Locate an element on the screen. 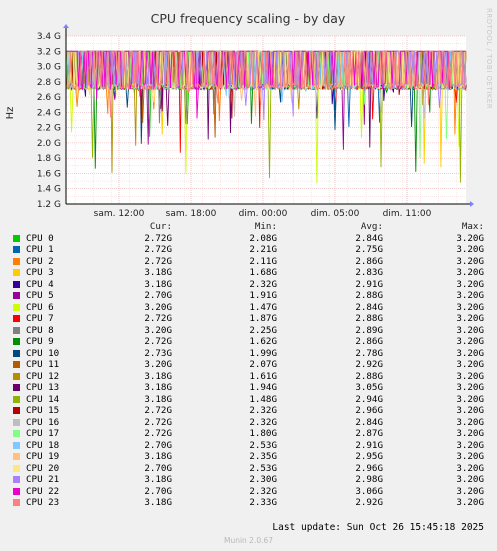 The image size is (497, 551). col-cur: Cur: is located at coordinates (160, 226).